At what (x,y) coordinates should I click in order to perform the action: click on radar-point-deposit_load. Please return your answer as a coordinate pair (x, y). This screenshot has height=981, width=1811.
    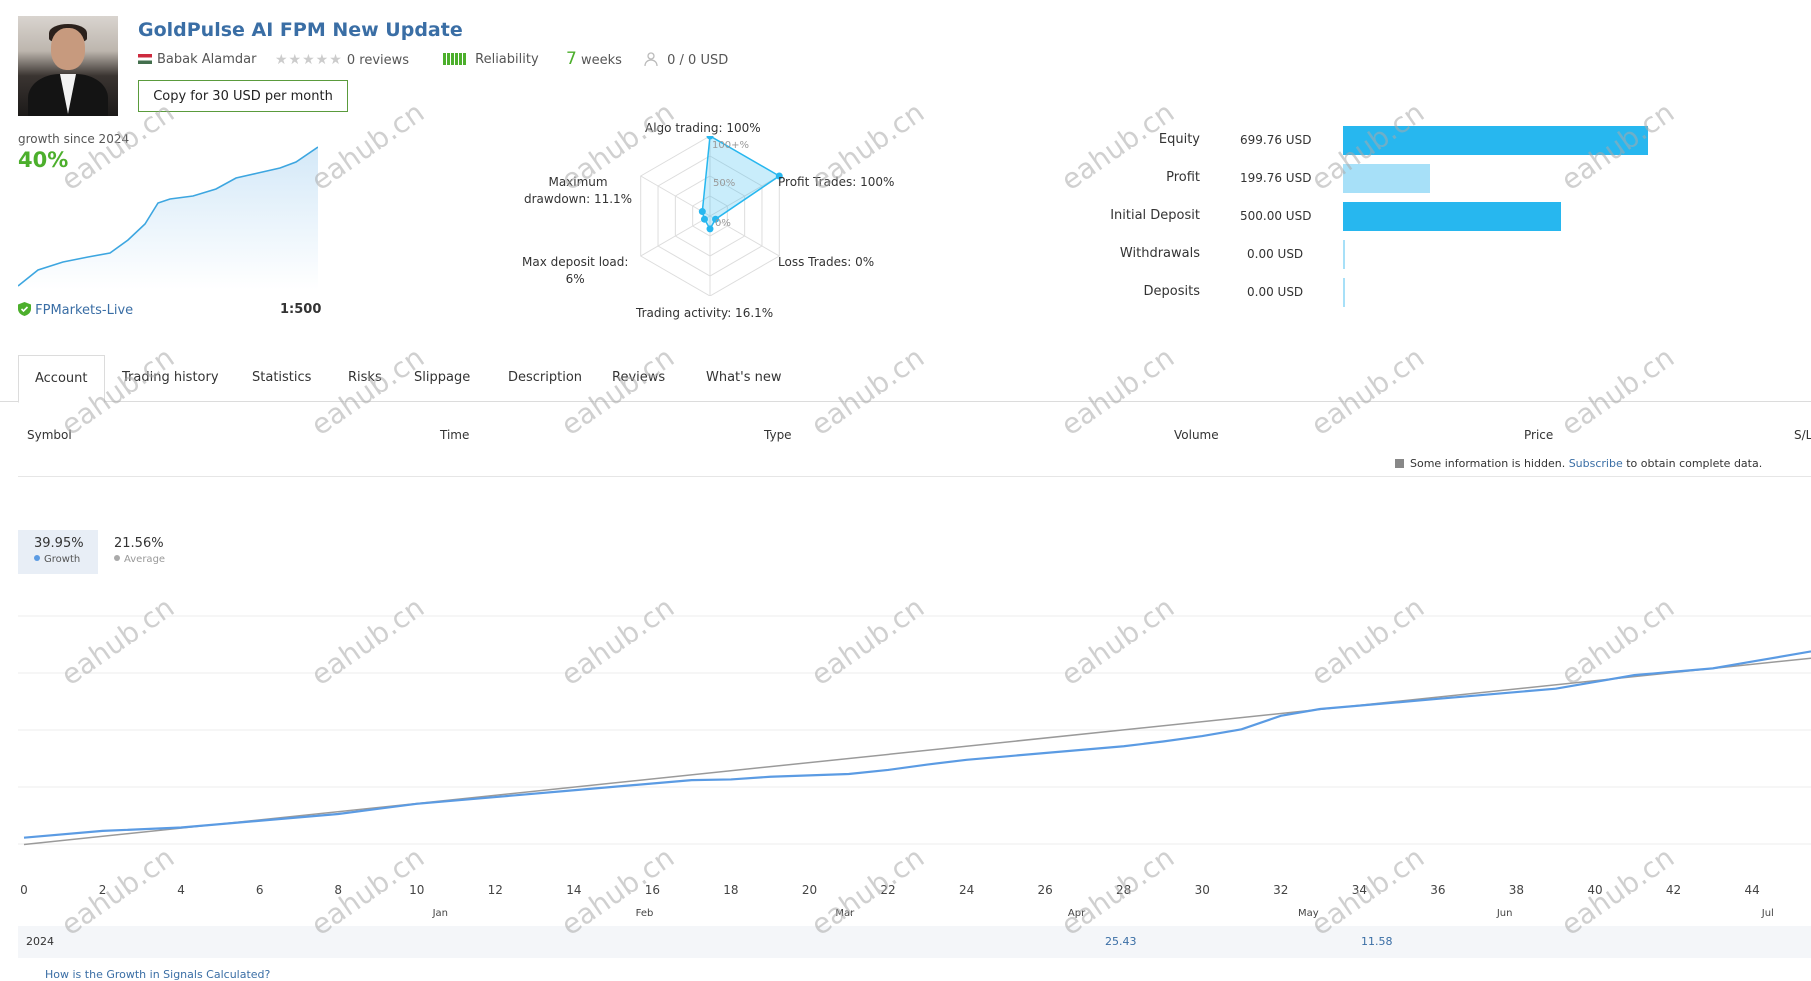
    Looking at the image, I should click on (704, 219).